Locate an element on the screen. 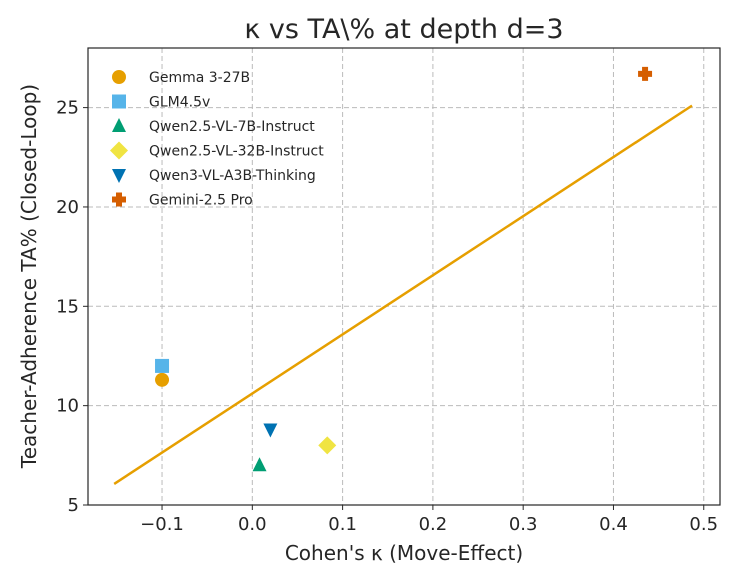 The height and width of the screenshot is (588, 735). legend-label: Gemini-2.5 Pro is located at coordinates (201, 201).